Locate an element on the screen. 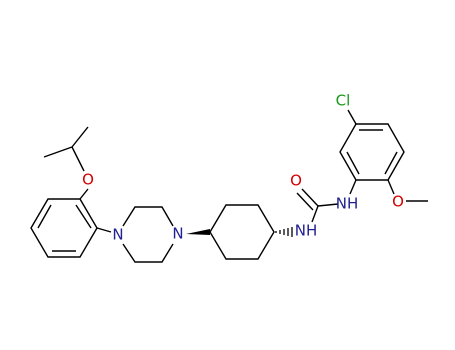 This screenshot has width=455, height=350. atom-label: Cl is located at coordinates (343, 101).